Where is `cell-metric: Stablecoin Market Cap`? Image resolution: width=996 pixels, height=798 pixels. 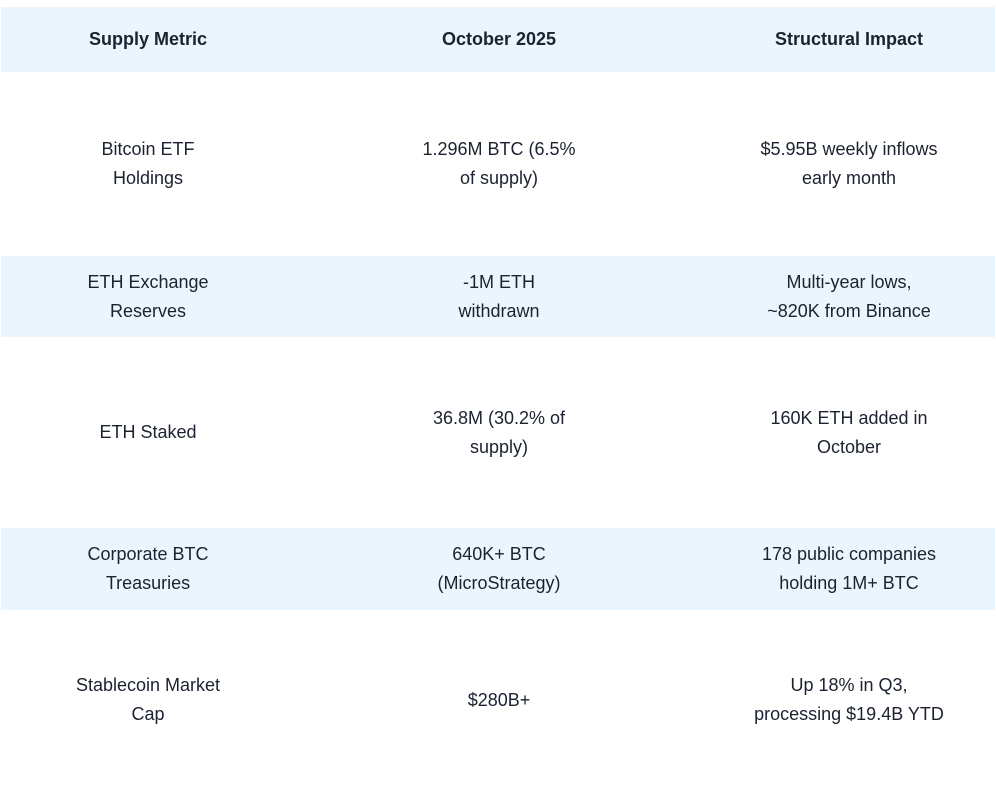
cell-metric: Stablecoin Market Cap is located at coordinates (148, 699).